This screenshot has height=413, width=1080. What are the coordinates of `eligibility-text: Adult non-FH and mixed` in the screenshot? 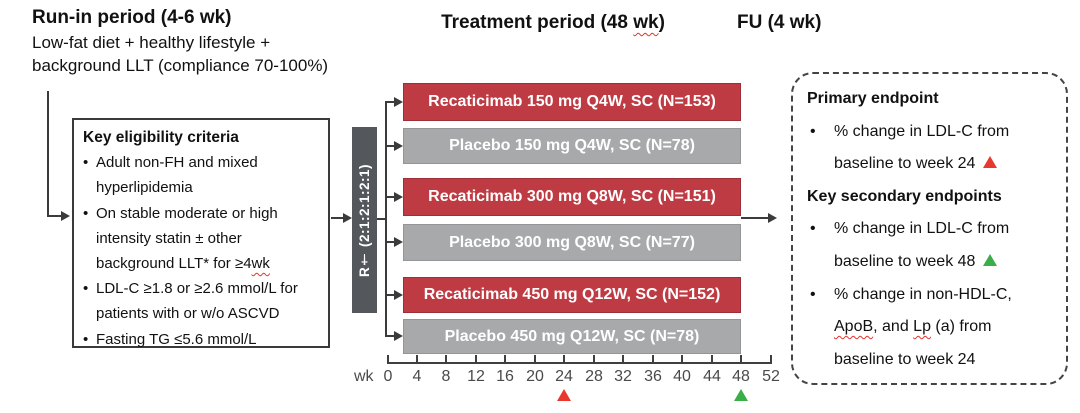 It's located at (177, 163).